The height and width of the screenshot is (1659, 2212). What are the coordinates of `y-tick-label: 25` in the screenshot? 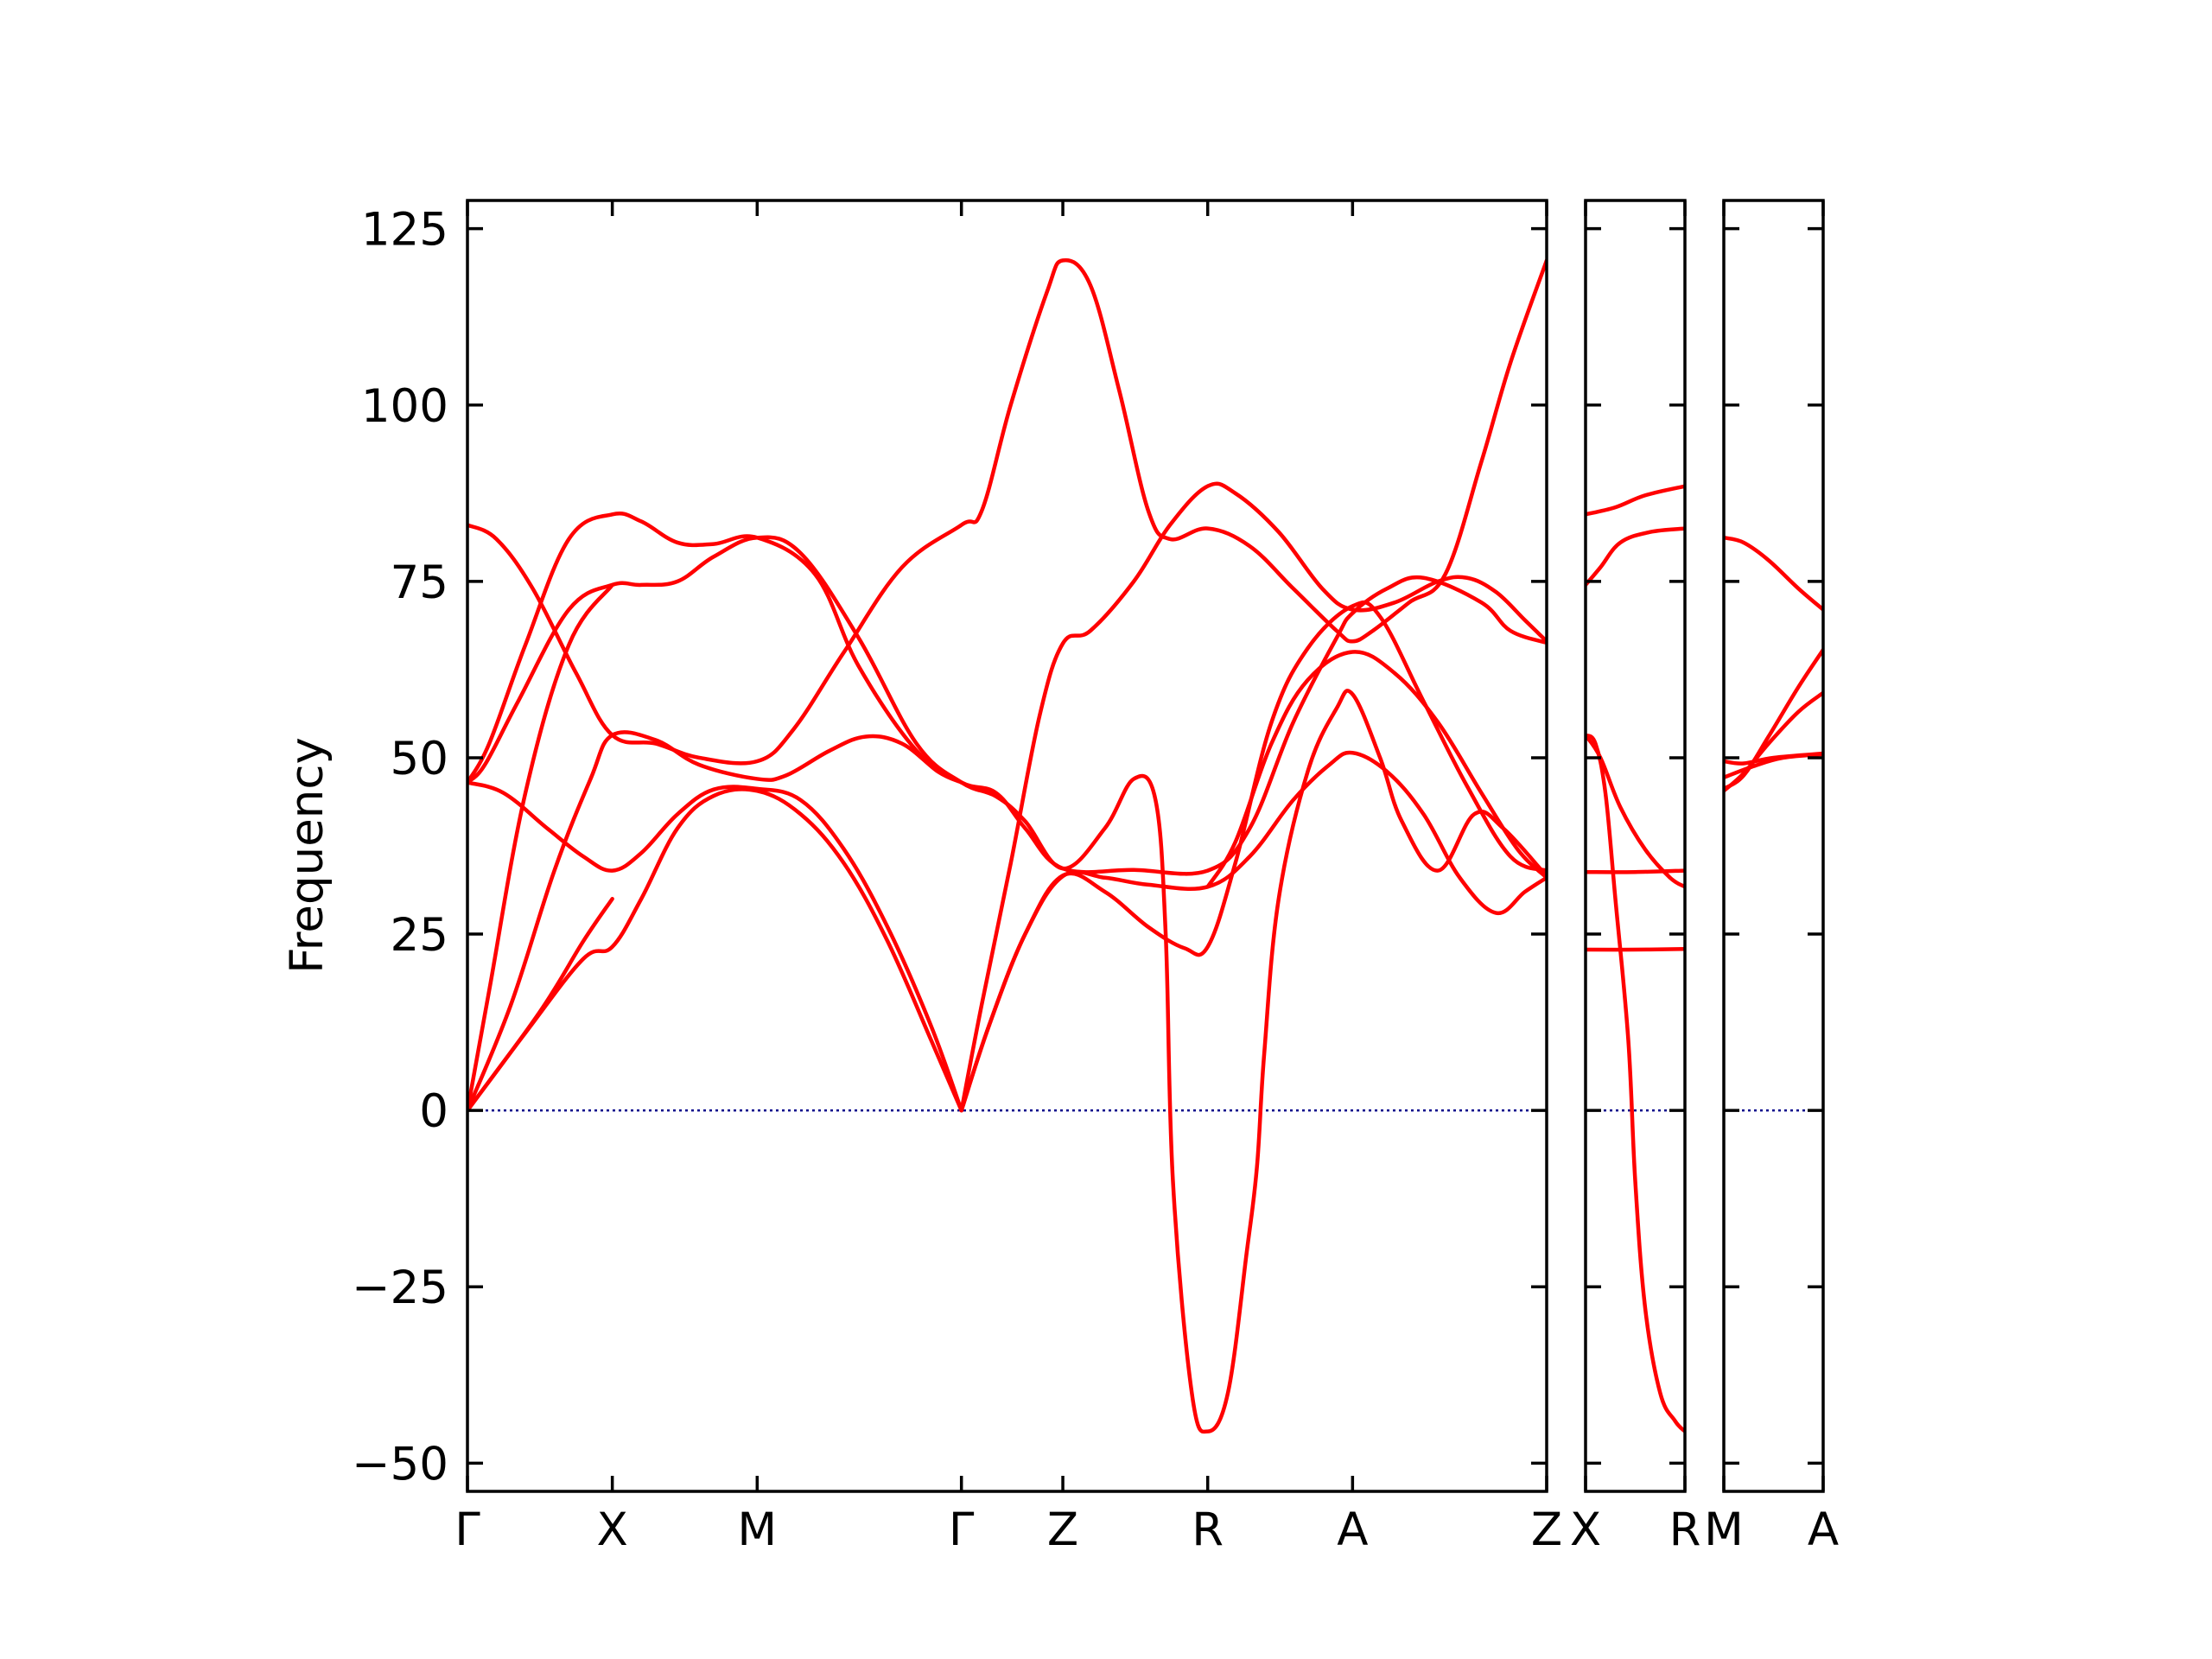 It's located at (419, 936).